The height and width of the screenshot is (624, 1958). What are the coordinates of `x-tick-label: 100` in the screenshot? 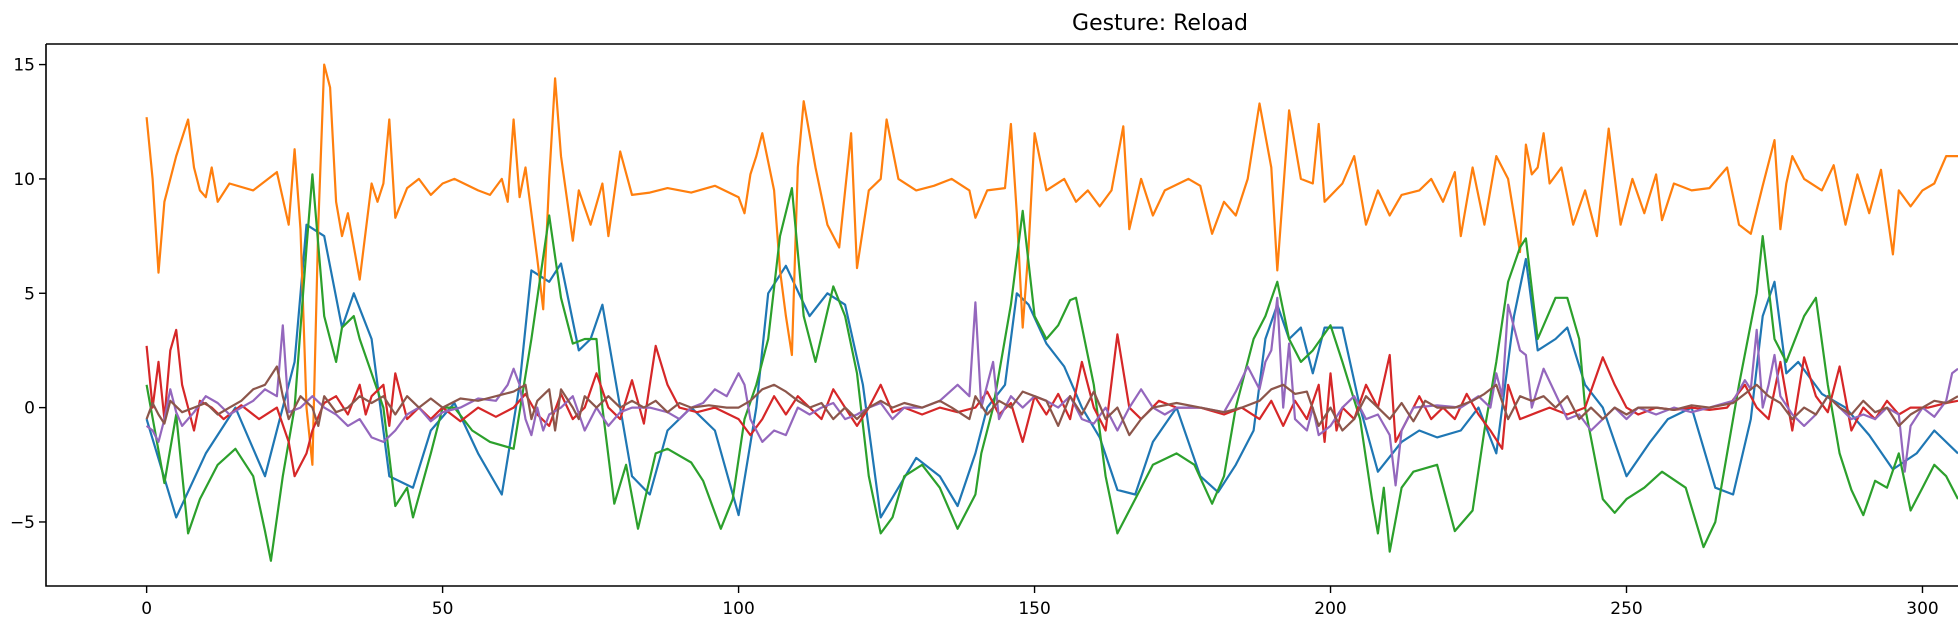 It's located at (738, 609).